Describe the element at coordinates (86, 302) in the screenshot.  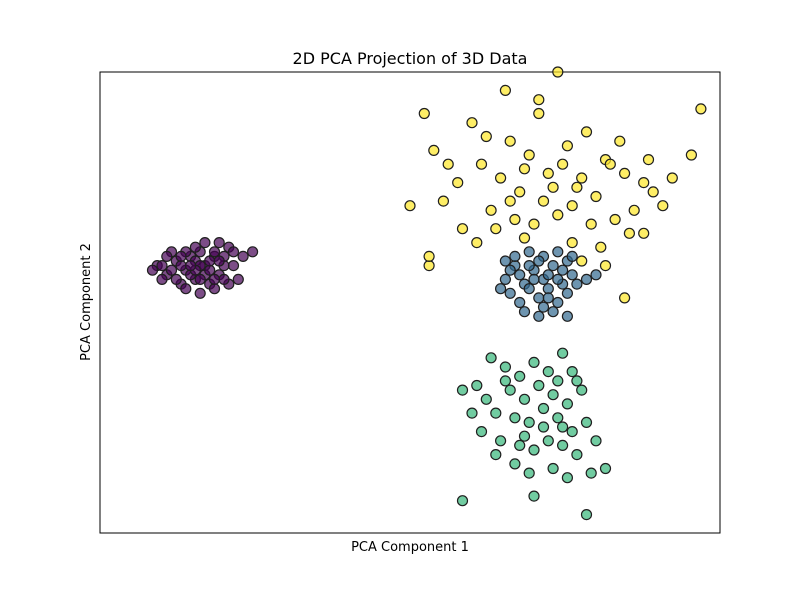
I see `y-axis-label: PCA Component 2` at that location.